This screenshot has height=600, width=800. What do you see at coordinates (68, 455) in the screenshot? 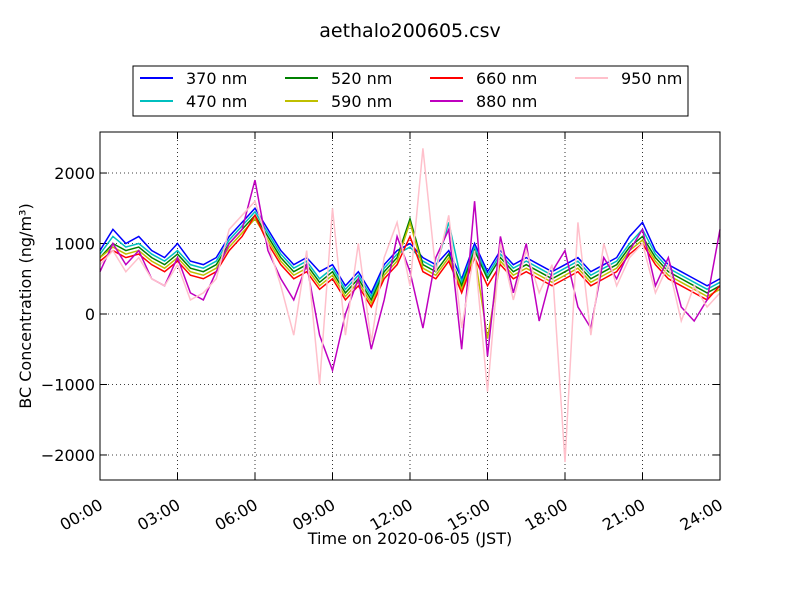
I see `y-tick-label: −2000` at bounding box center [68, 455].